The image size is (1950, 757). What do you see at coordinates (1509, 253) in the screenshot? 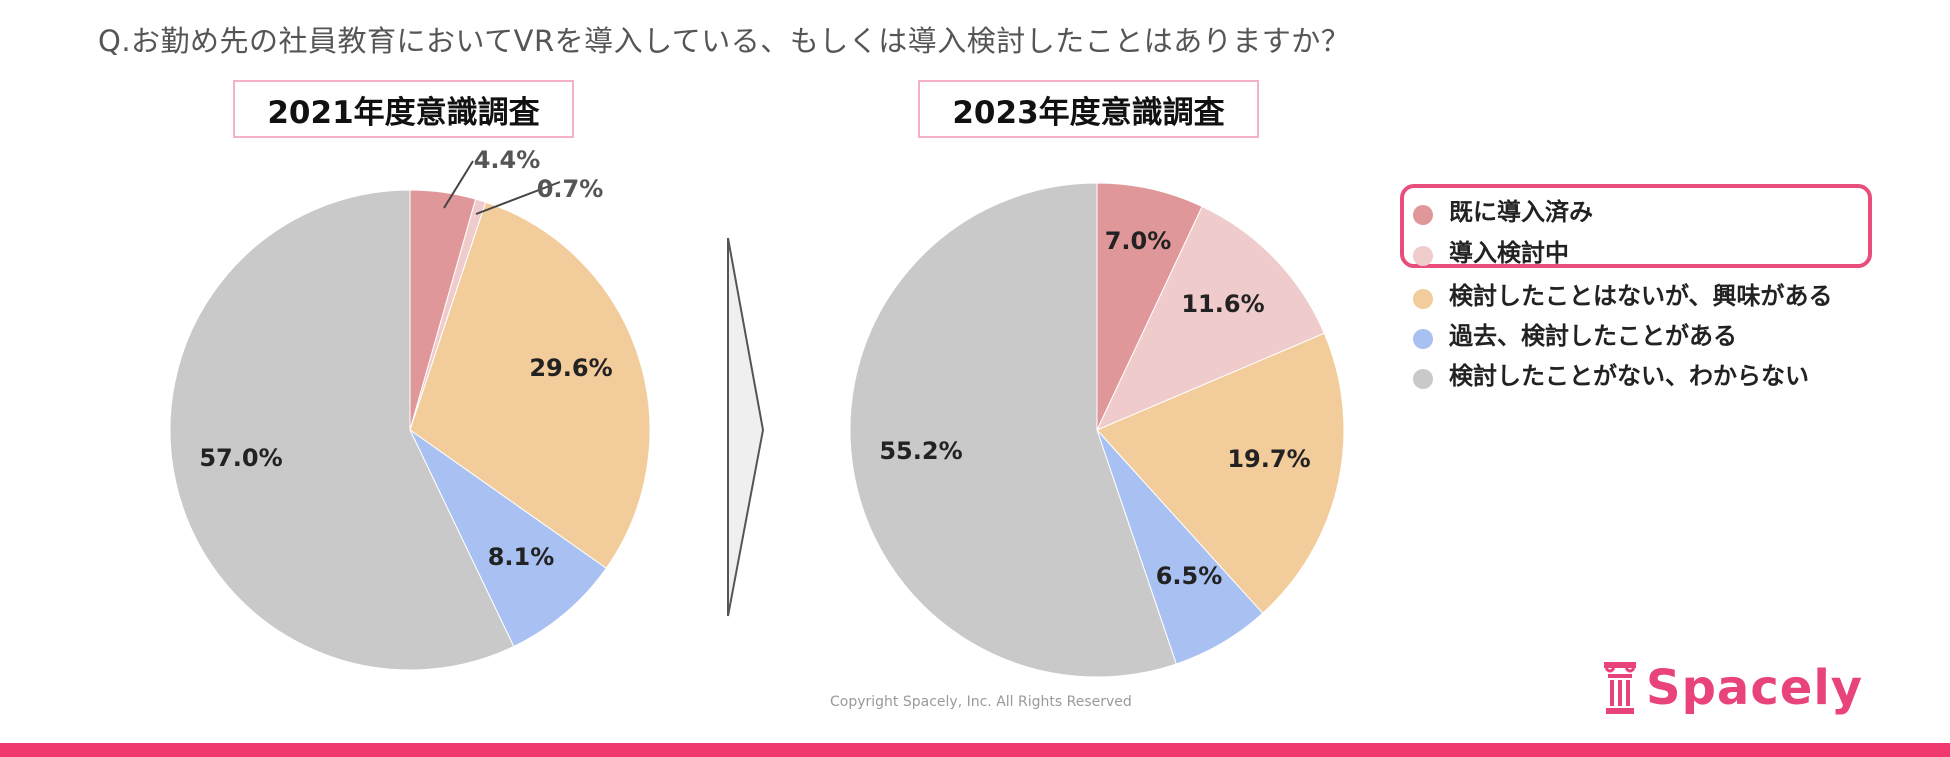
I see `legend-label: 導入検討中` at bounding box center [1509, 253].